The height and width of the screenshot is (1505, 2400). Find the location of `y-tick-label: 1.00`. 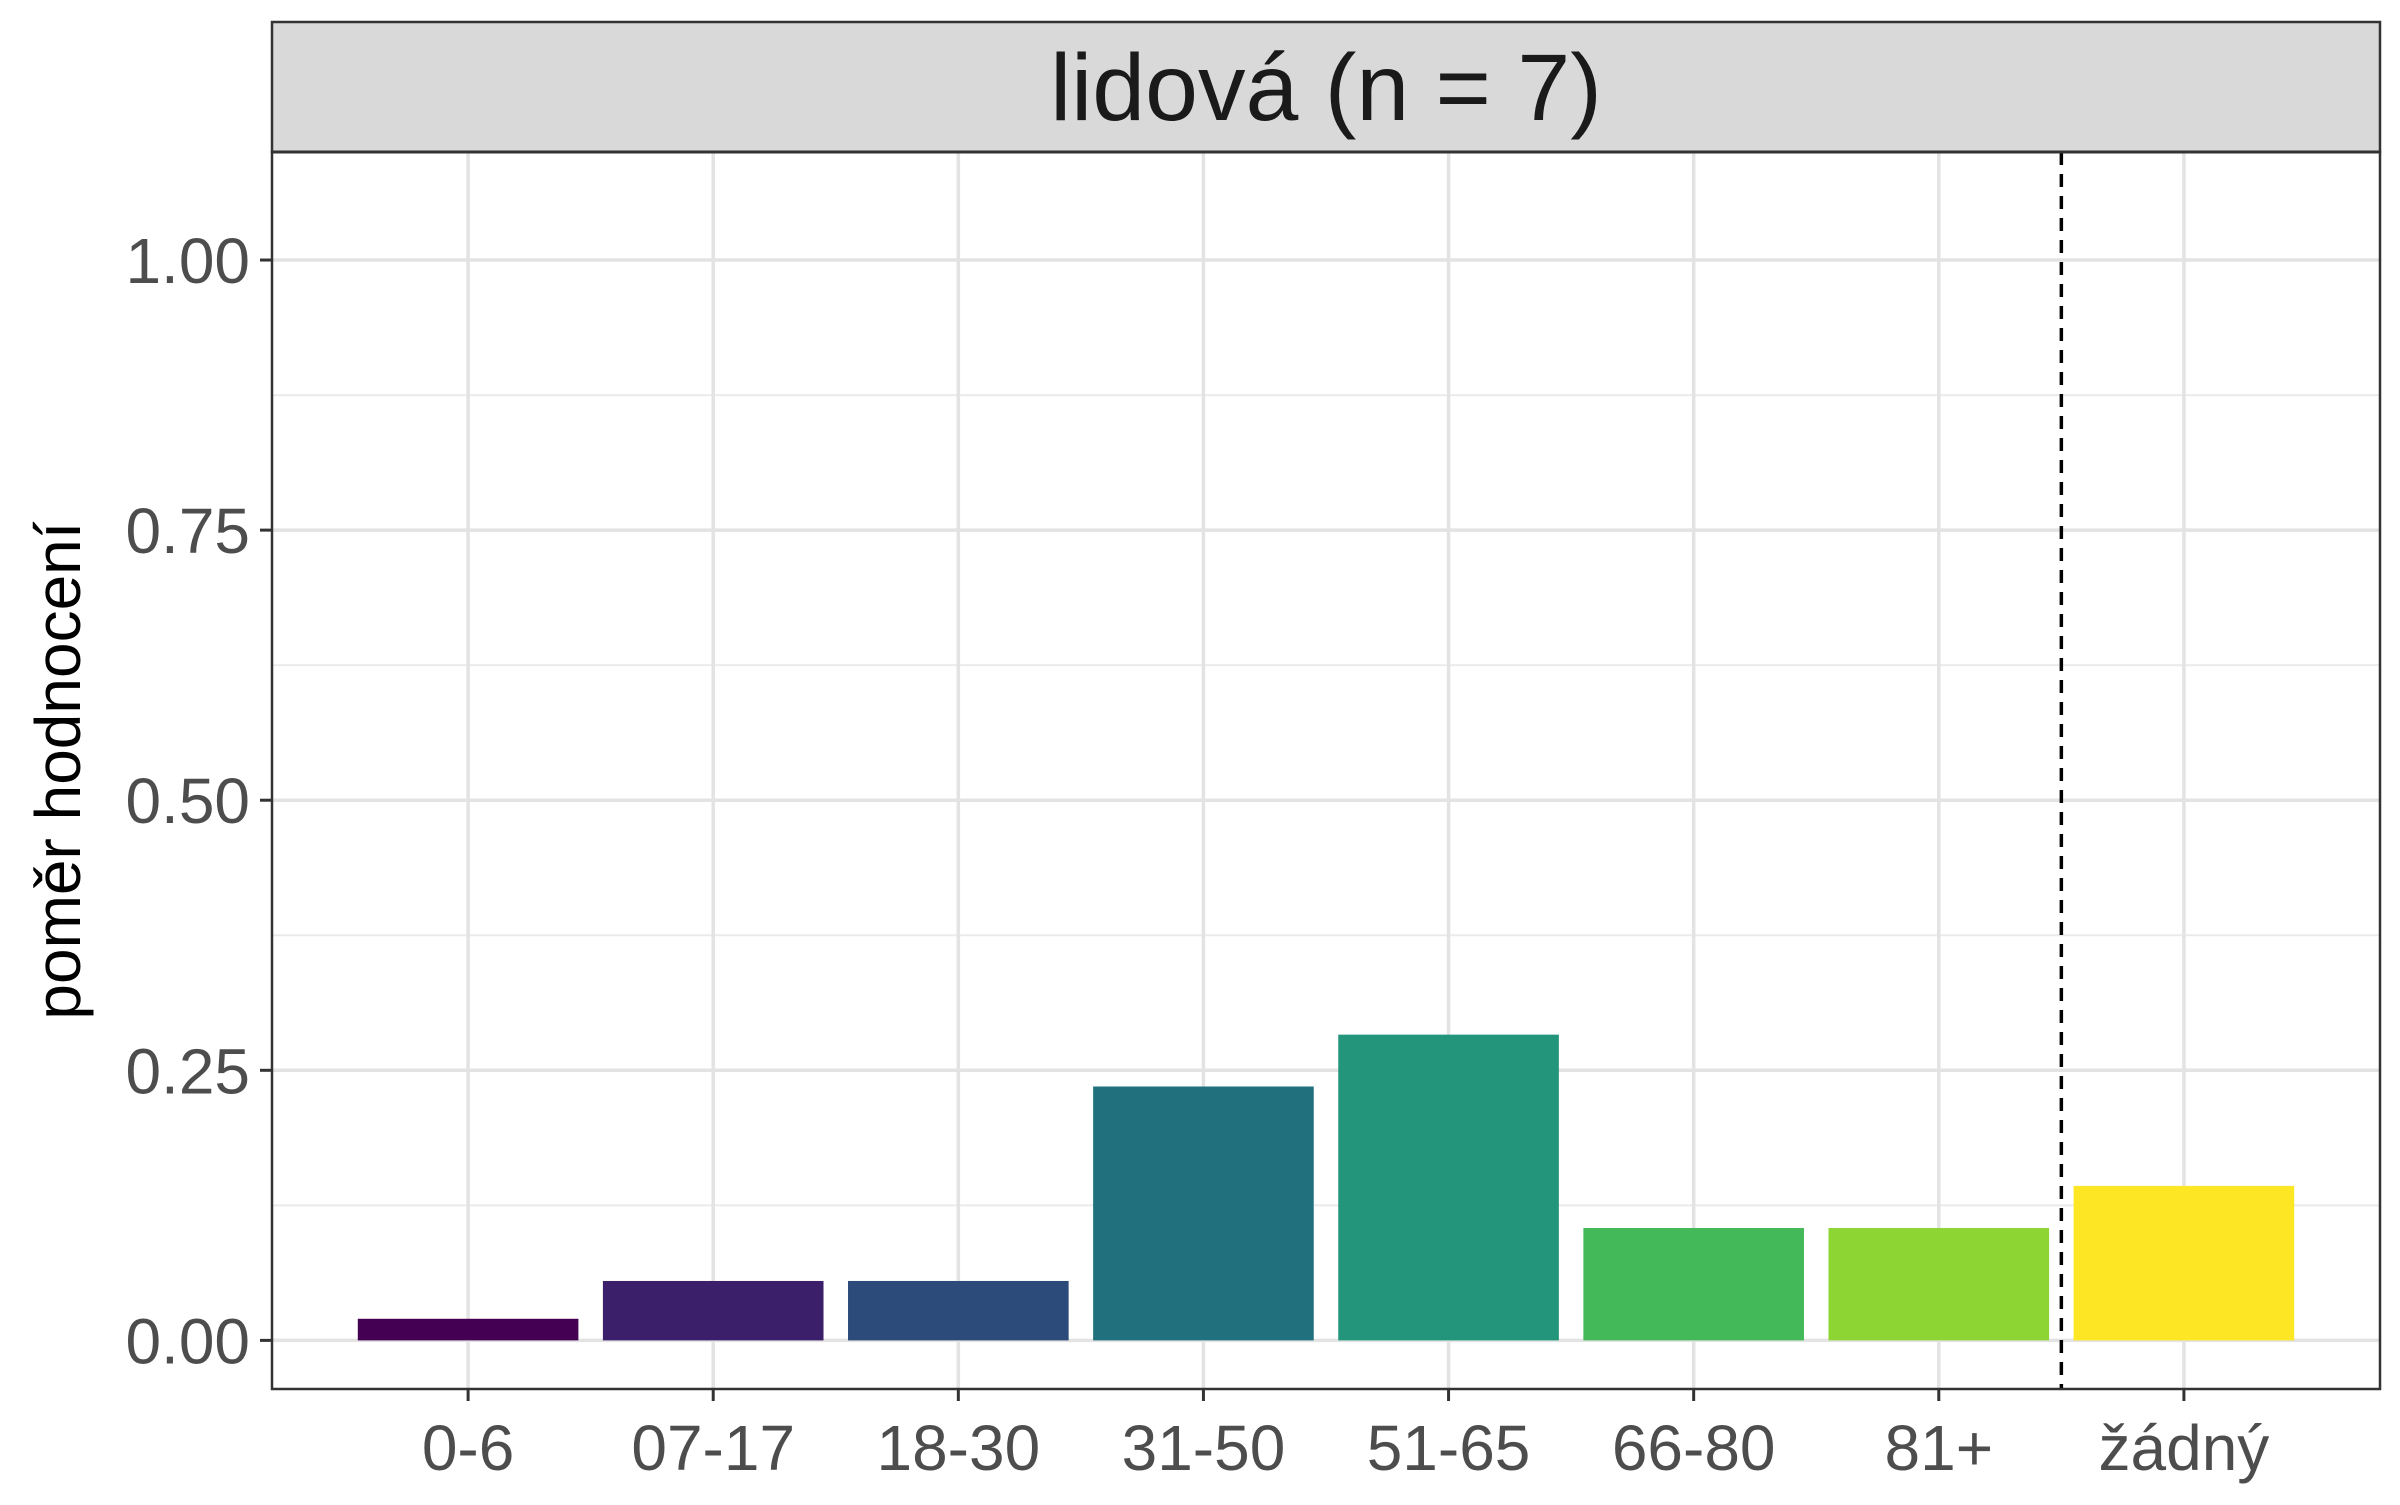

y-tick-label: 1.00 is located at coordinates (187, 261).